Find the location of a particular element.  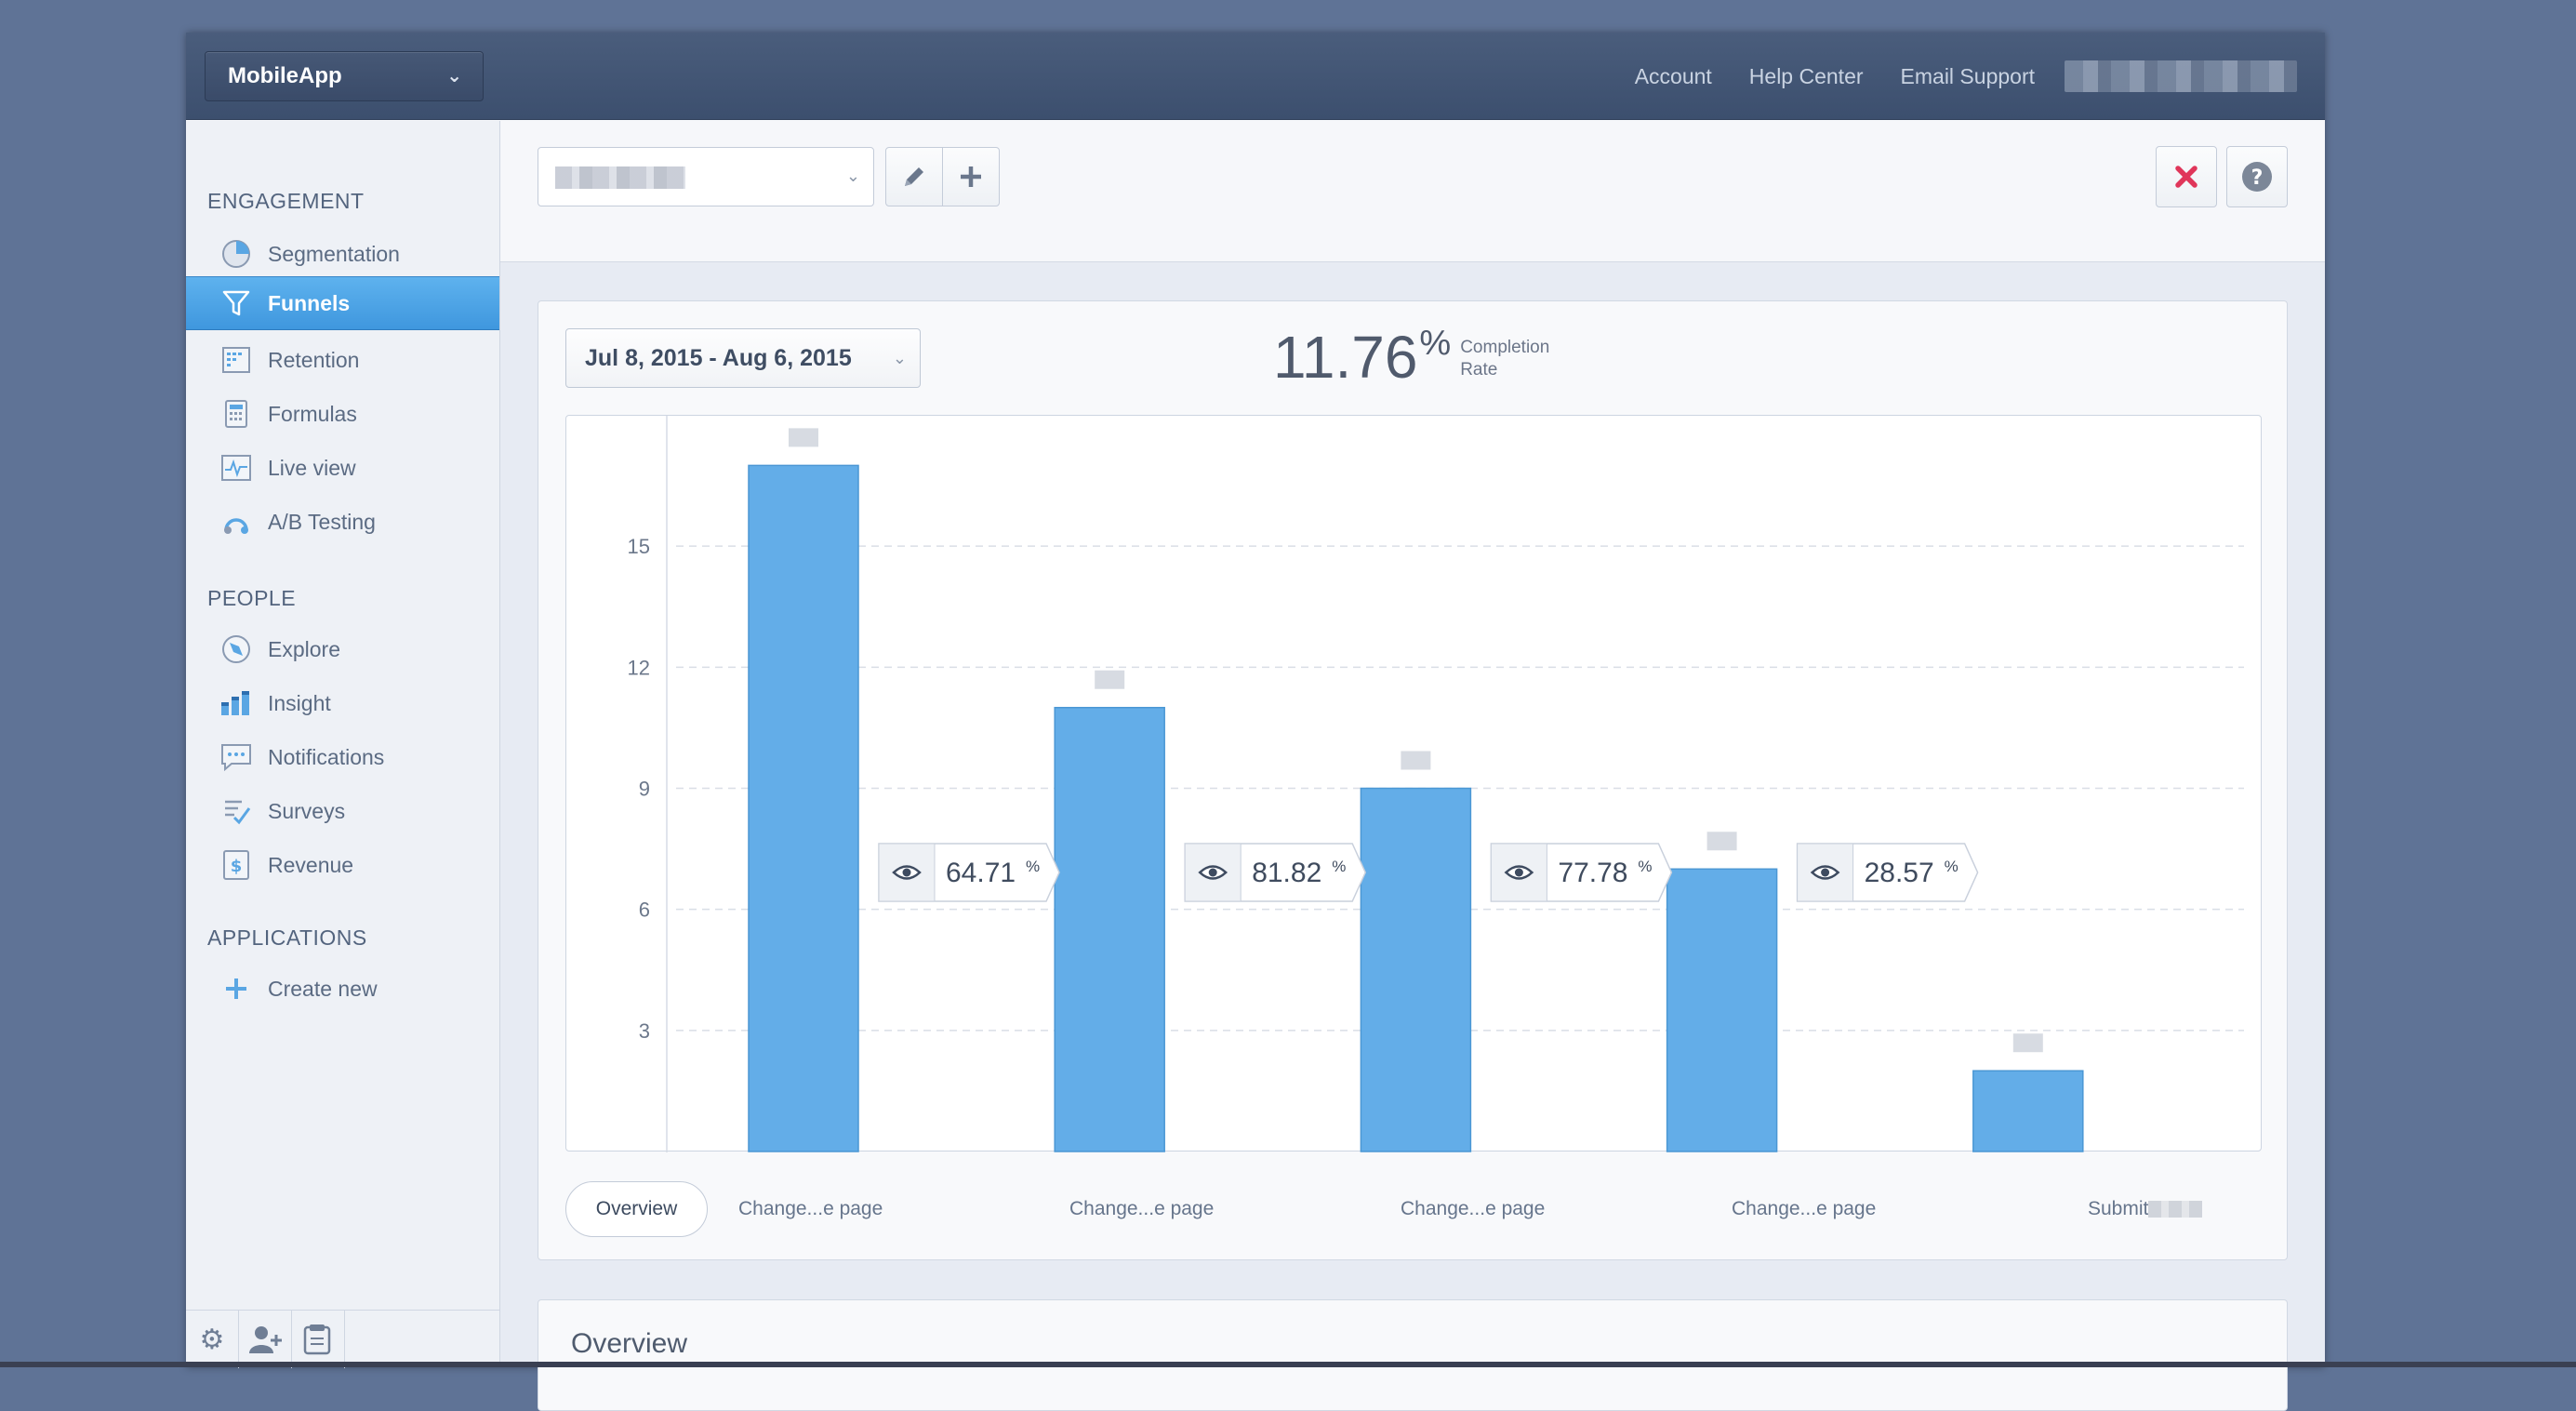

conversion-badge: 64.71% is located at coordinates (969, 872).